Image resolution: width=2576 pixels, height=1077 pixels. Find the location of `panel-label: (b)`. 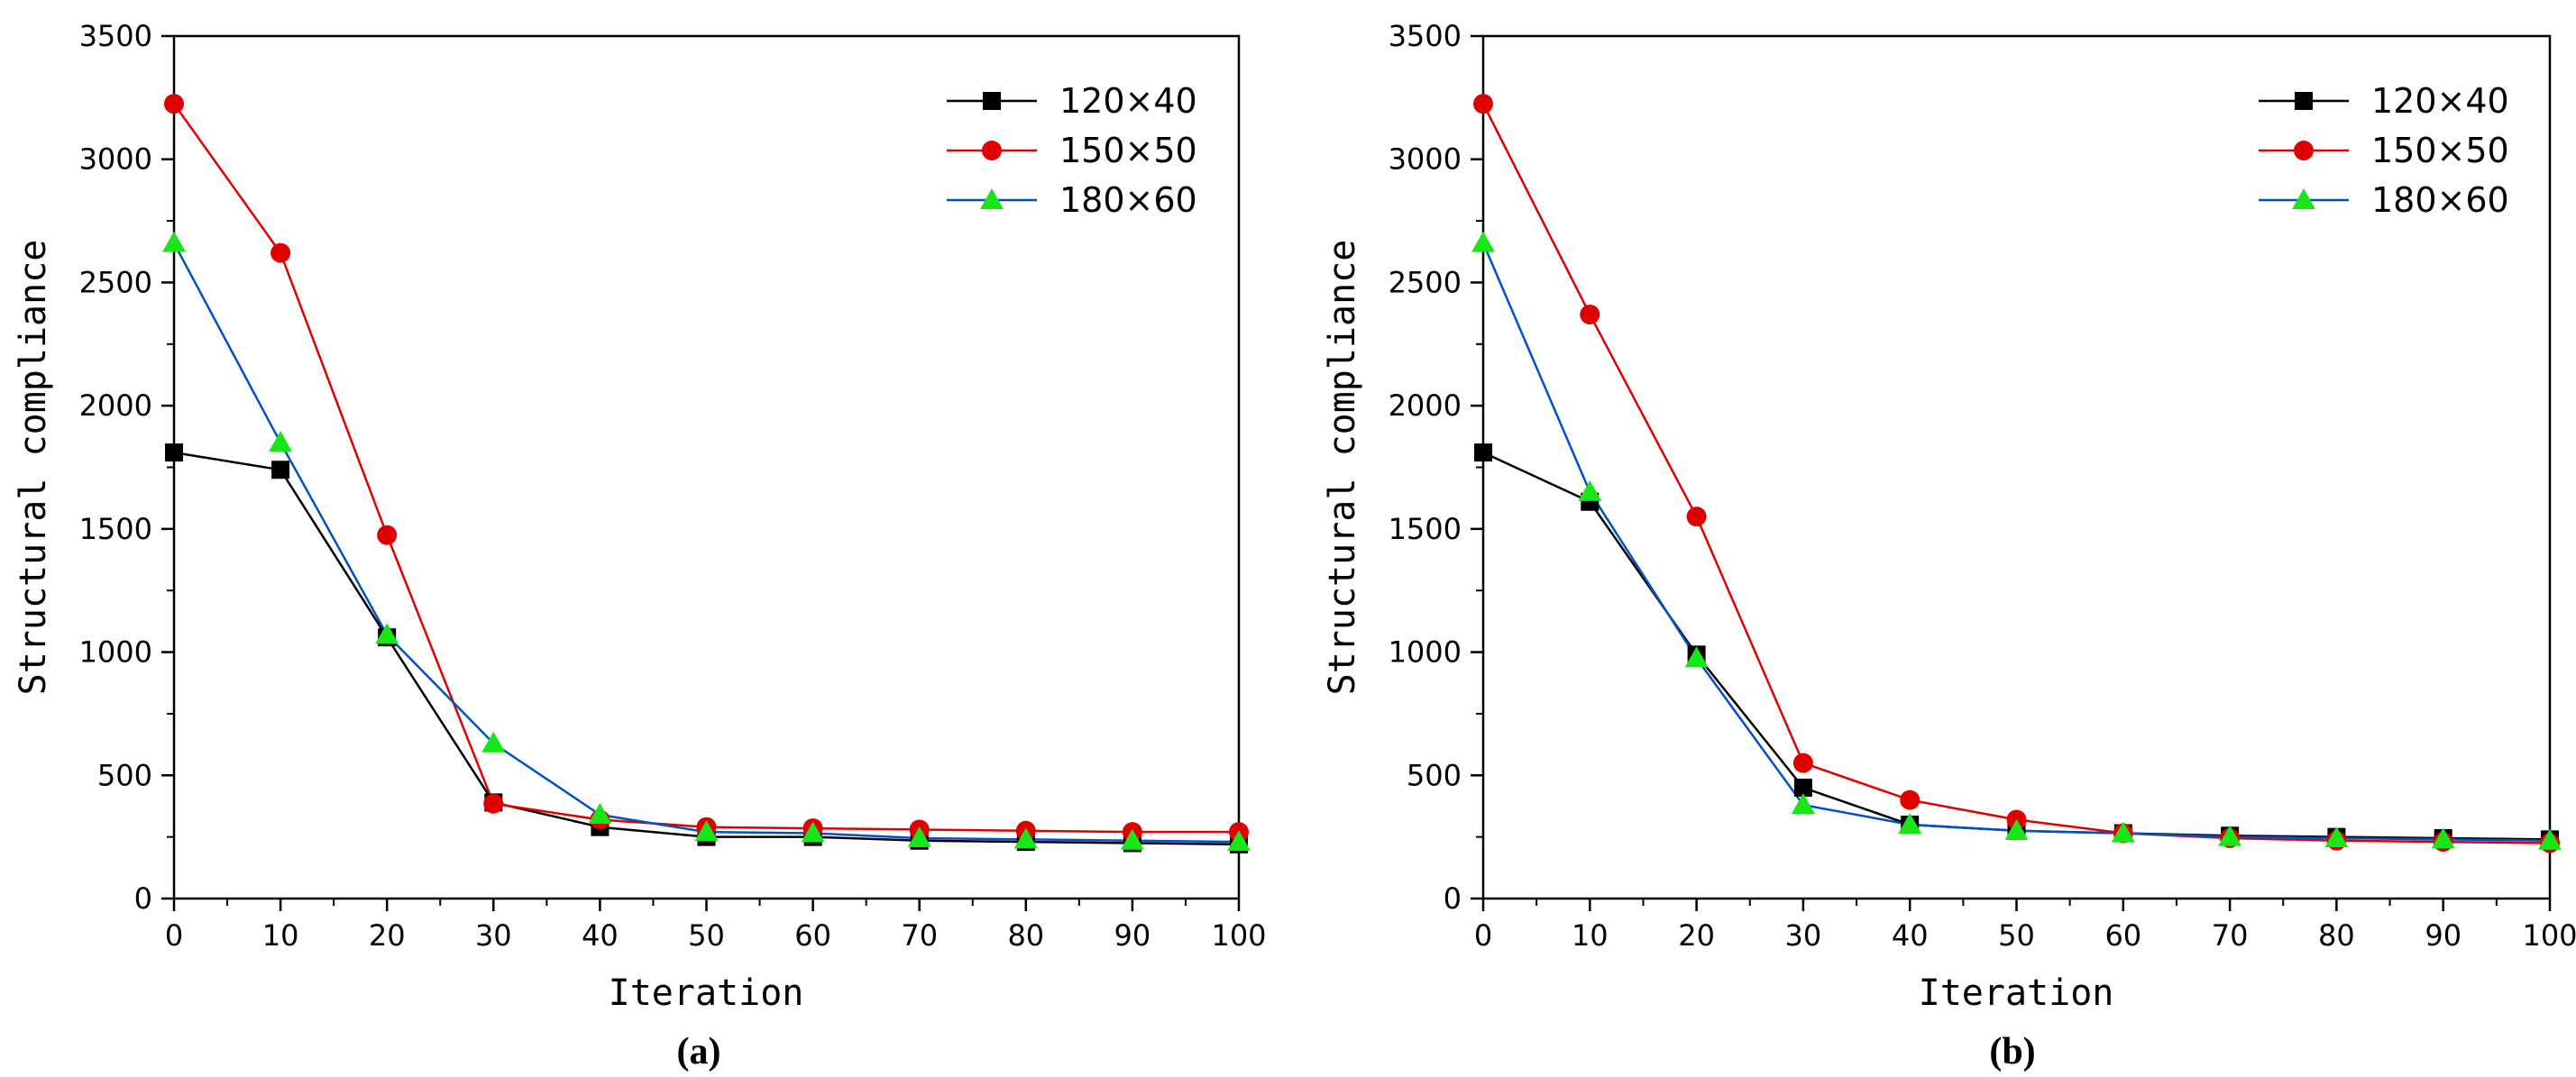

panel-label: (b) is located at coordinates (2012, 1051).